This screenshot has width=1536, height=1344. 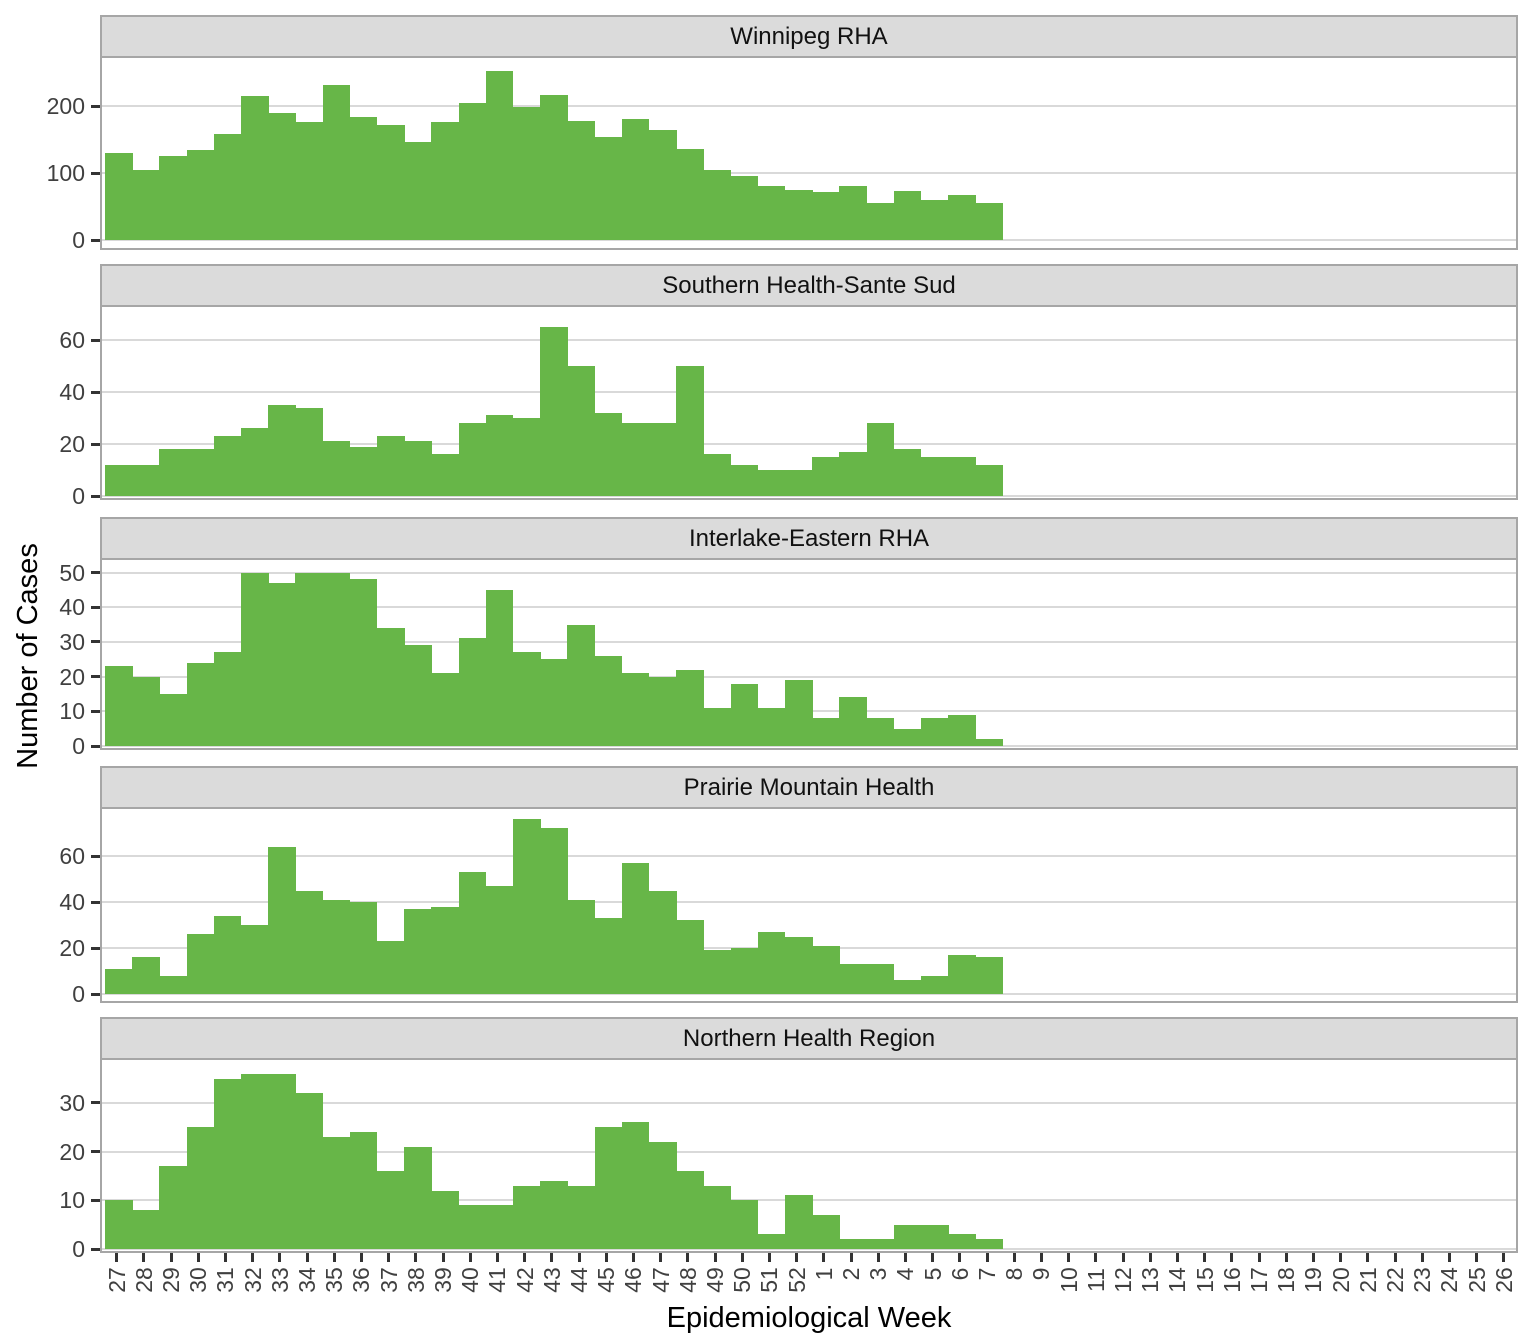 What do you see at coordinates (78, 994) in the screenshot?
I see `y-tick-label: 0` at bounding box center [78, 994].